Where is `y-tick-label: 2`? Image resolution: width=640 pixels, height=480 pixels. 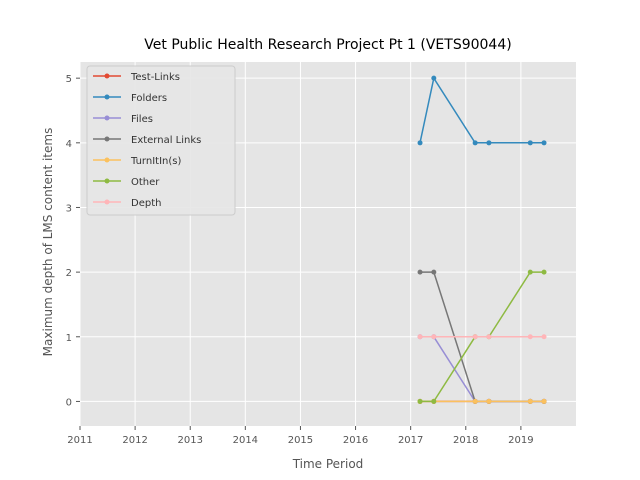 y-tick-label: 2 is located at coordinates (69, 273).